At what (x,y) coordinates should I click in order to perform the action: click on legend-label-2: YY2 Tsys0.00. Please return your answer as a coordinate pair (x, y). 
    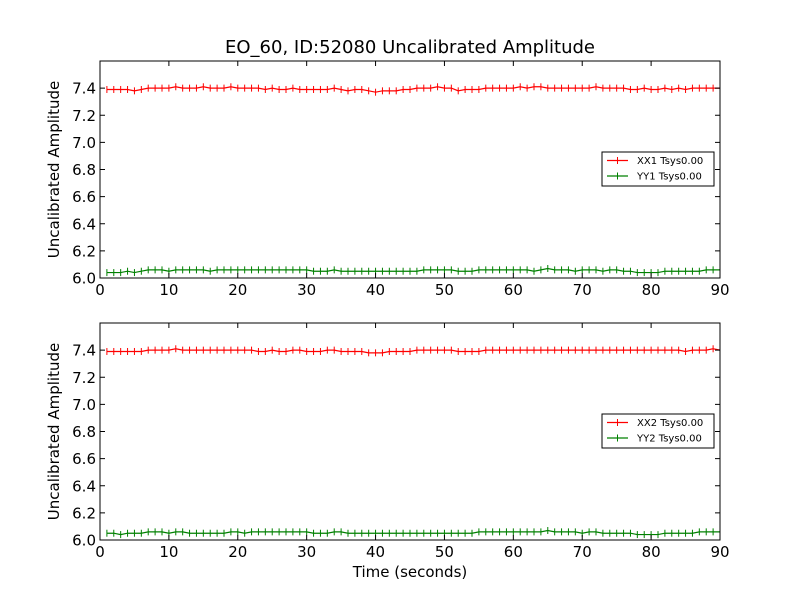
    Looking at the image, I should click on (669, 439).